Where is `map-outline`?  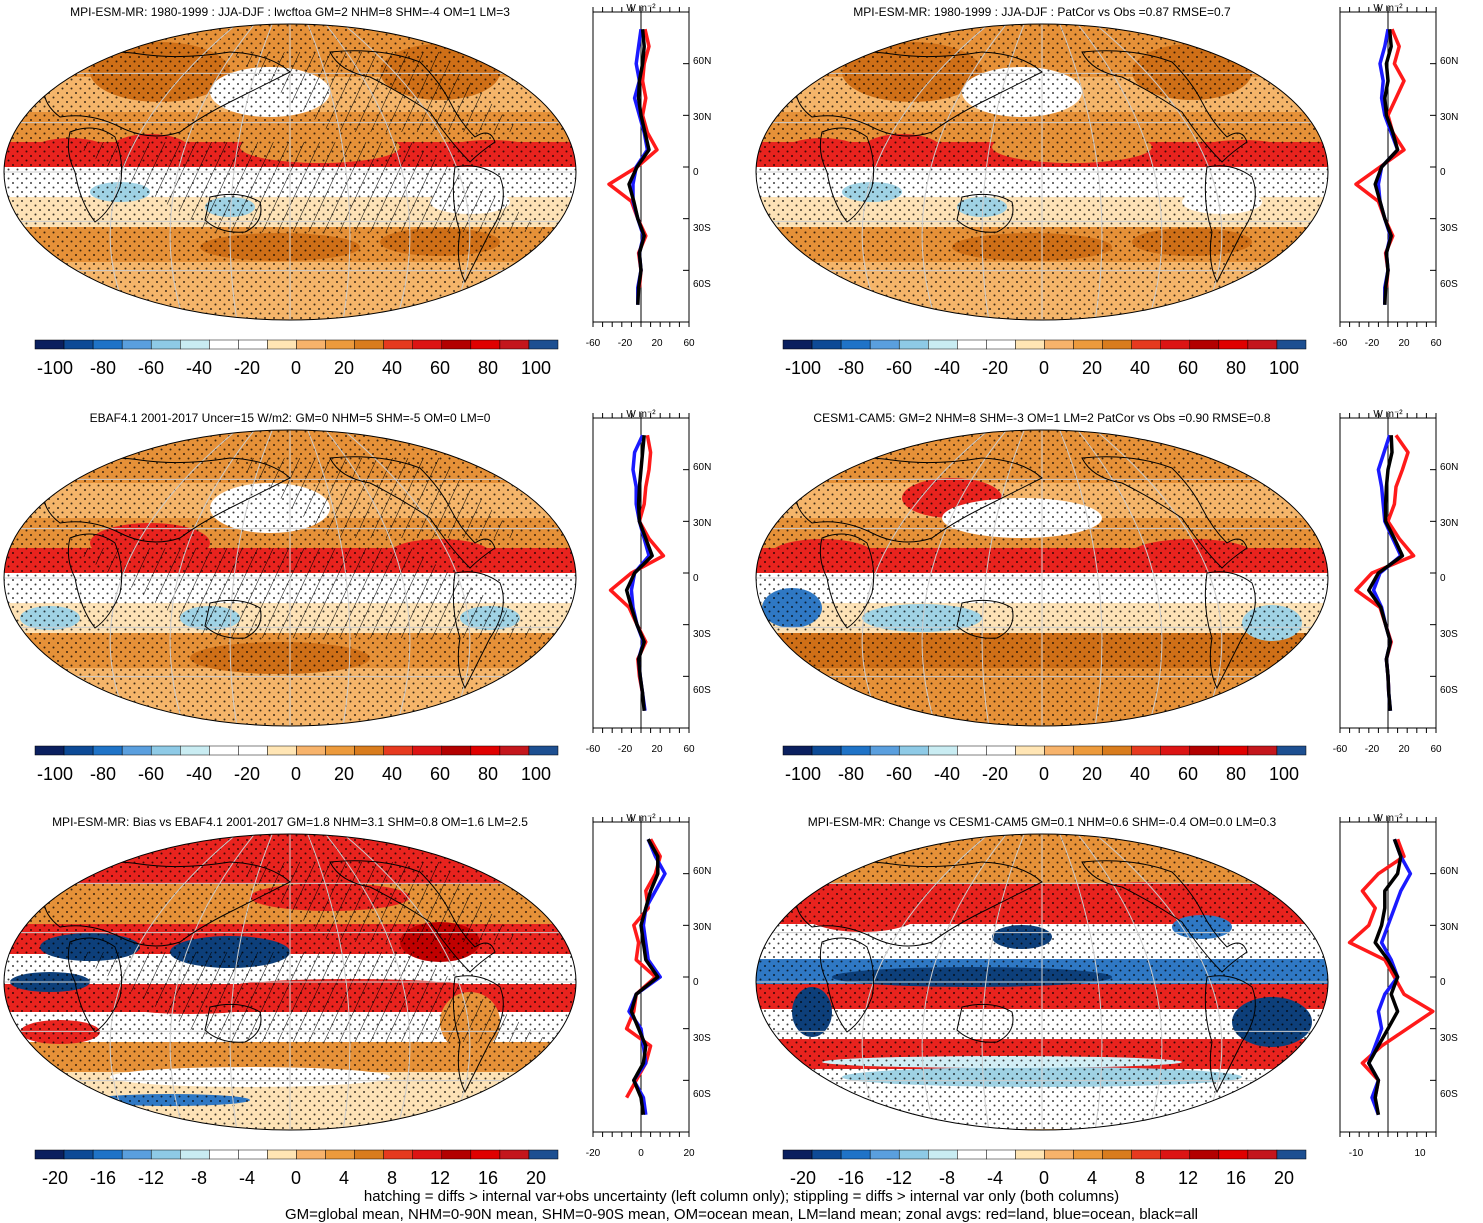
map-outline is located at coordinates (290, 578).